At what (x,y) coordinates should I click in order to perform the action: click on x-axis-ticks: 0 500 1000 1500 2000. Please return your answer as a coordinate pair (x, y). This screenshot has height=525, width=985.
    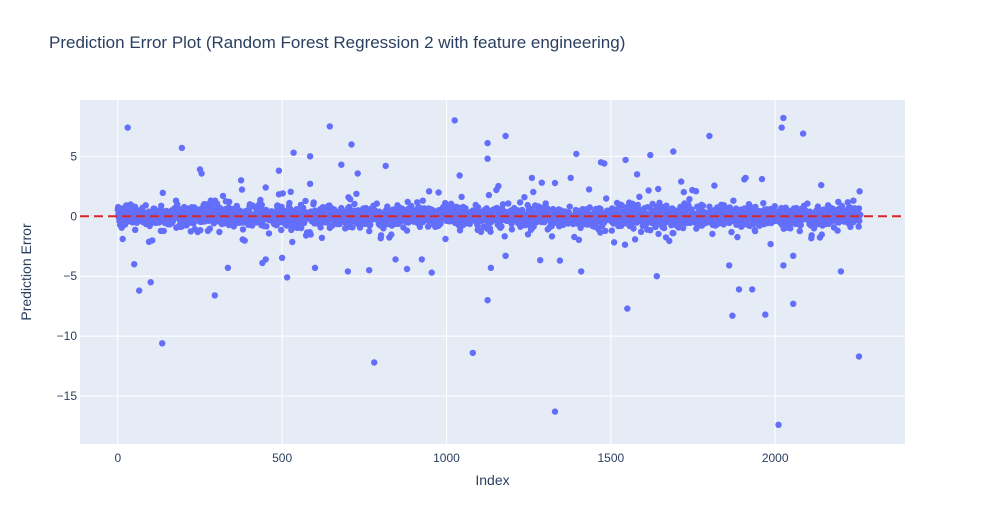
    Looking at the image, I should click on (451, 458).